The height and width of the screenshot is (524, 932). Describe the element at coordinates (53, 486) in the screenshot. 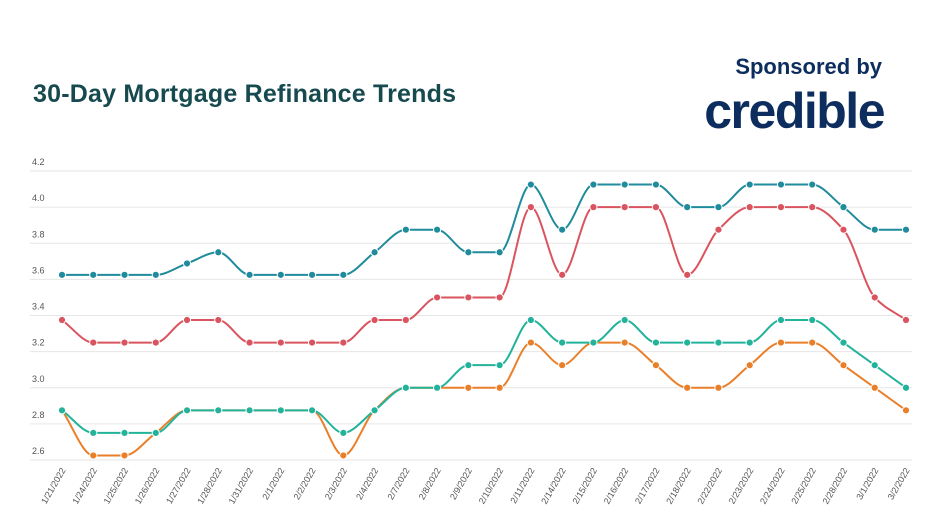

I see `x-tick-label: 1/21/2022` at that location.